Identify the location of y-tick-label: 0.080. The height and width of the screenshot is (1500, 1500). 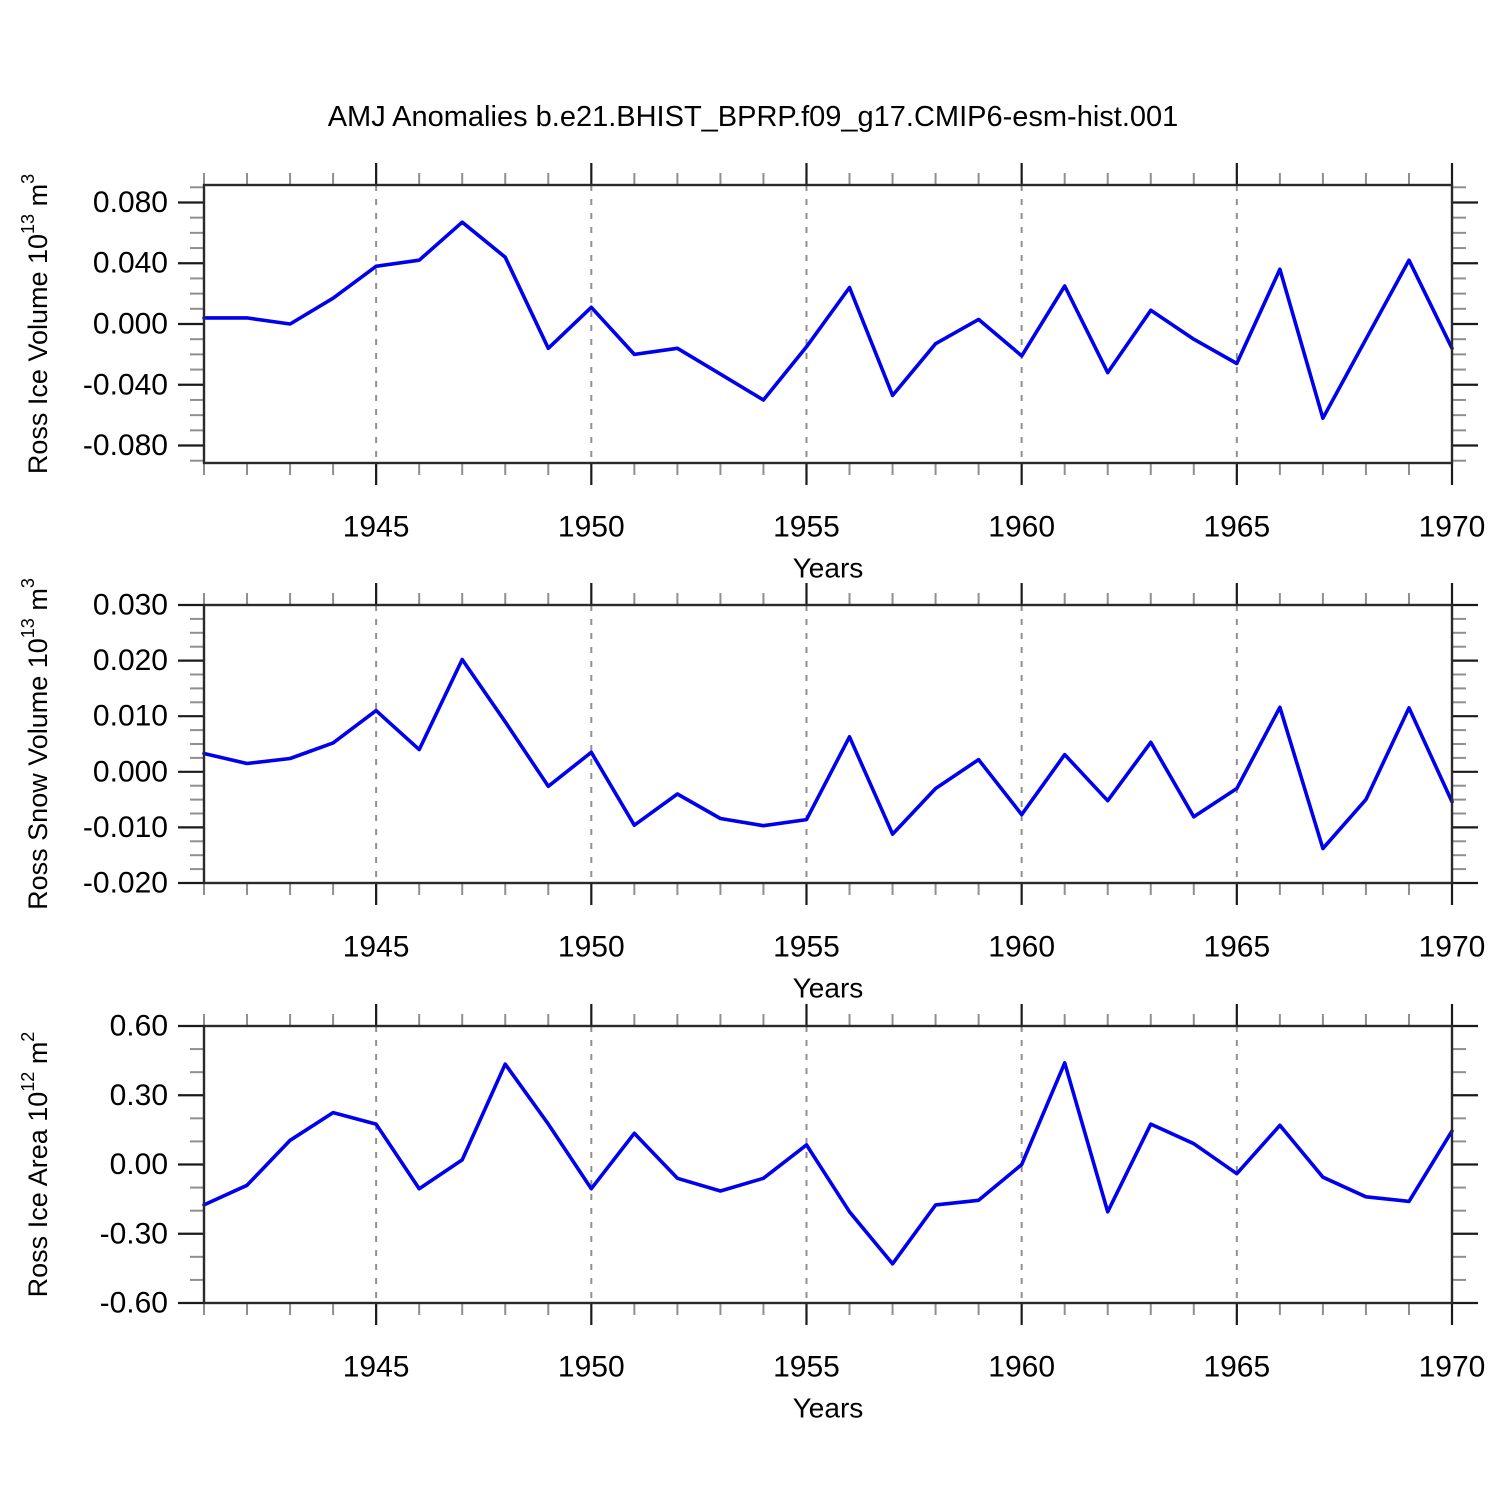
(130, 202).